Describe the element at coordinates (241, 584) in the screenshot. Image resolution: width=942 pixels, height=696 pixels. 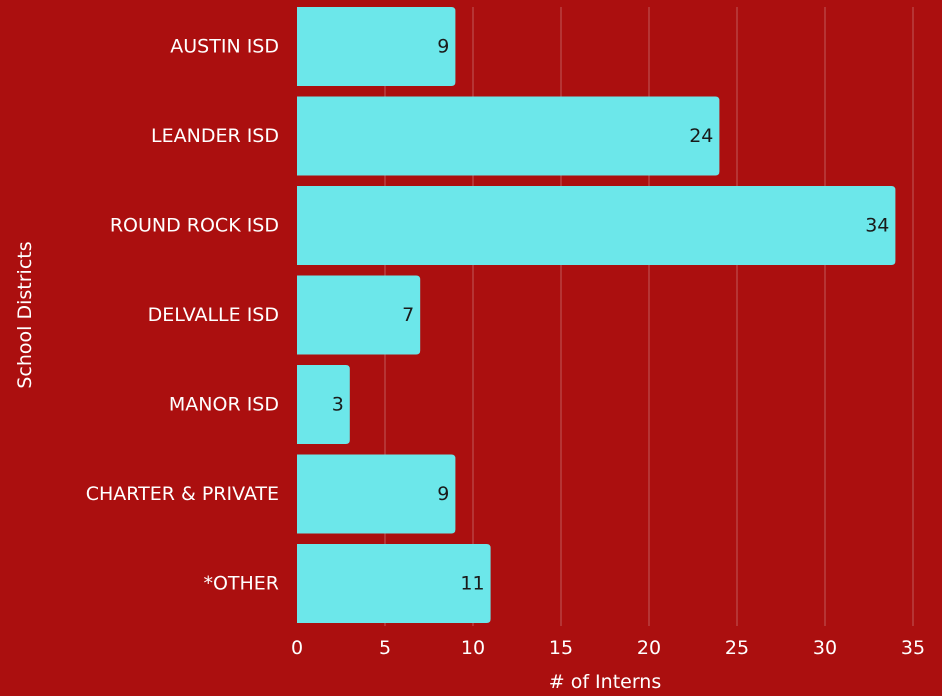
I see `category-label: *OTHER` at that location.